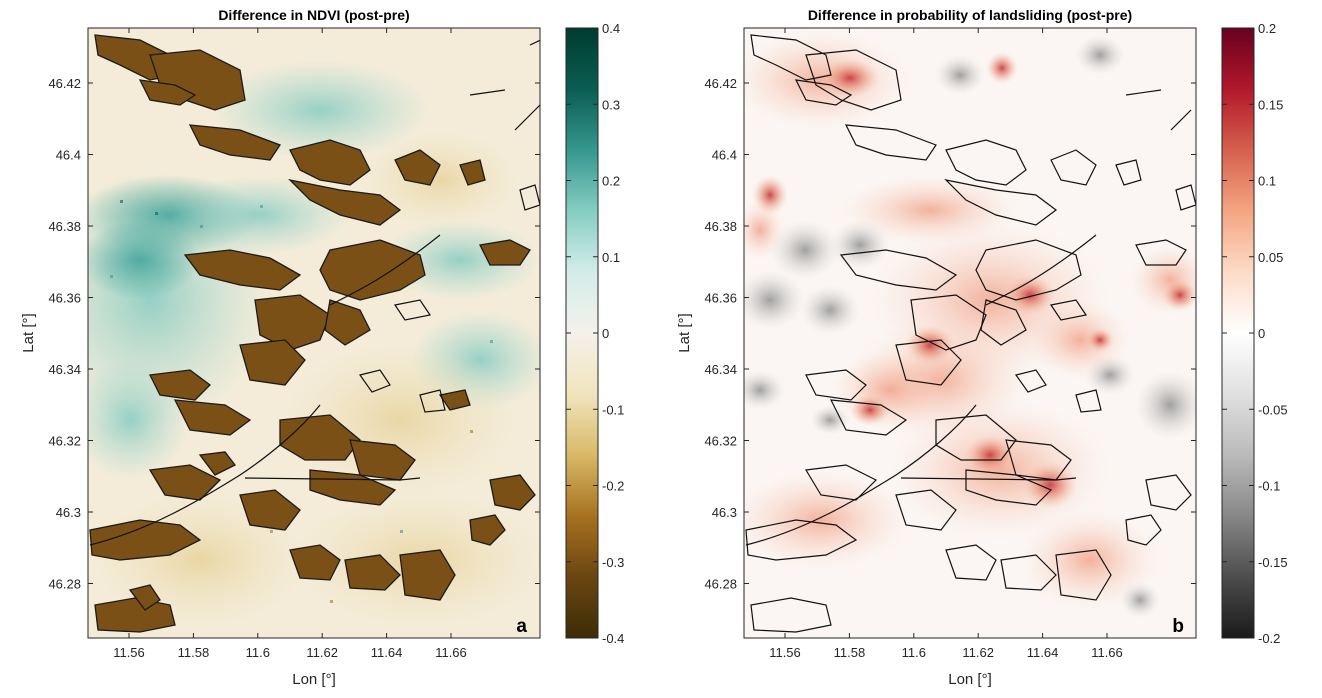 This screenshot has width=1322, height=698. Describe the element at coordinates (613, 638) in the screenshot. I see `colorbar-tick-label: -0.4` at that location.